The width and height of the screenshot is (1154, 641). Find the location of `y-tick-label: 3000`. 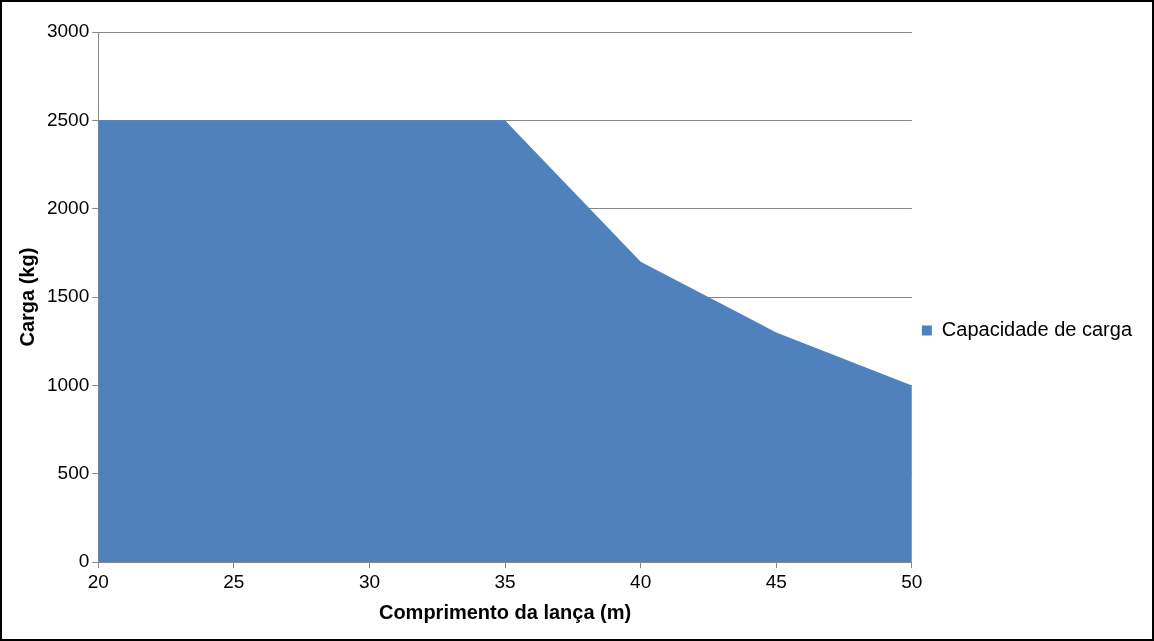

y-tick-label: 3000 is located at coordinates (68, 31).